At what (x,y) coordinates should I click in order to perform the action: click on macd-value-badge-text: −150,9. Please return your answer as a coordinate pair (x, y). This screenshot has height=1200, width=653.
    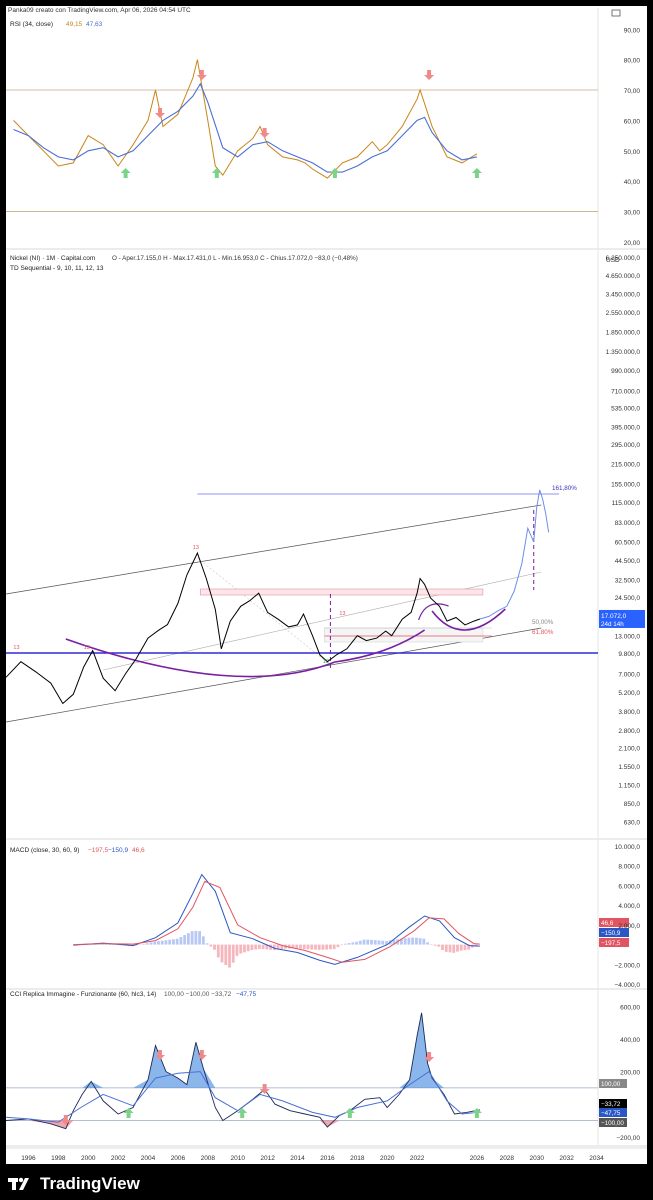
    Looking at the image, I should click on (611, 933).